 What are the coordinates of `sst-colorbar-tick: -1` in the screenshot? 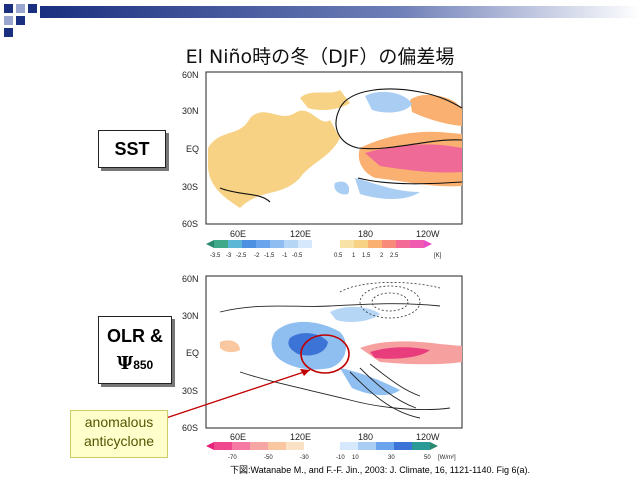 It's located at (285, 256).